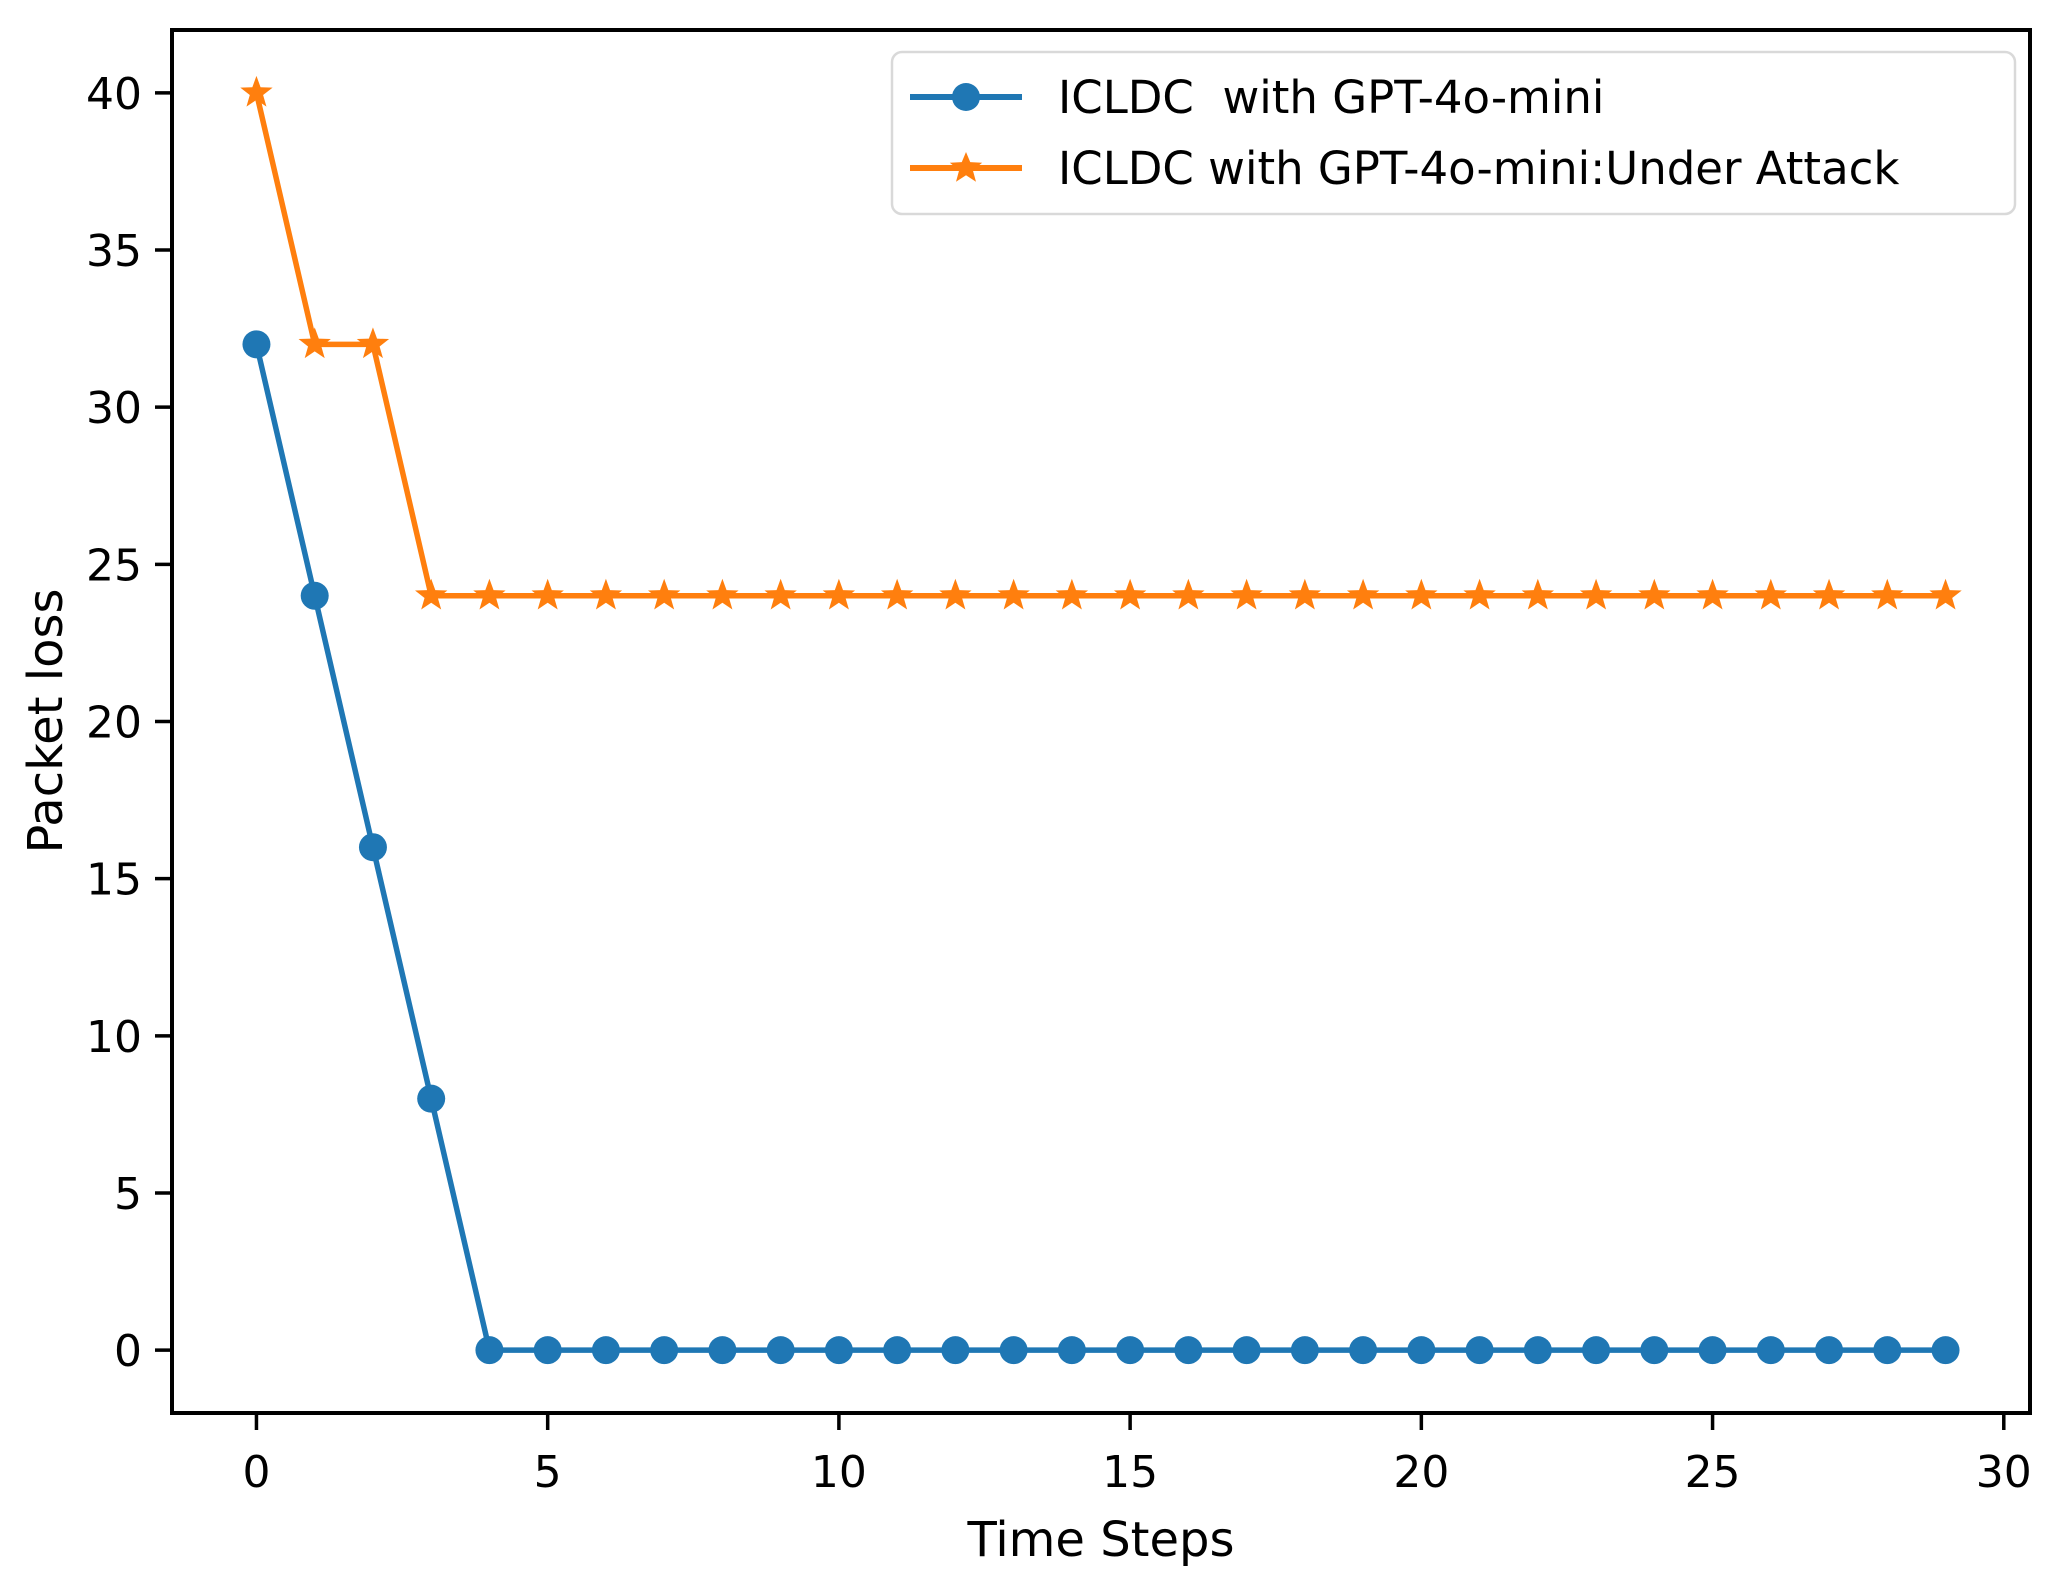  What do you see at coordinates (114, 408) in the screenshot?
I see `y-tick-label: 30` at bounding box center [114, 408].